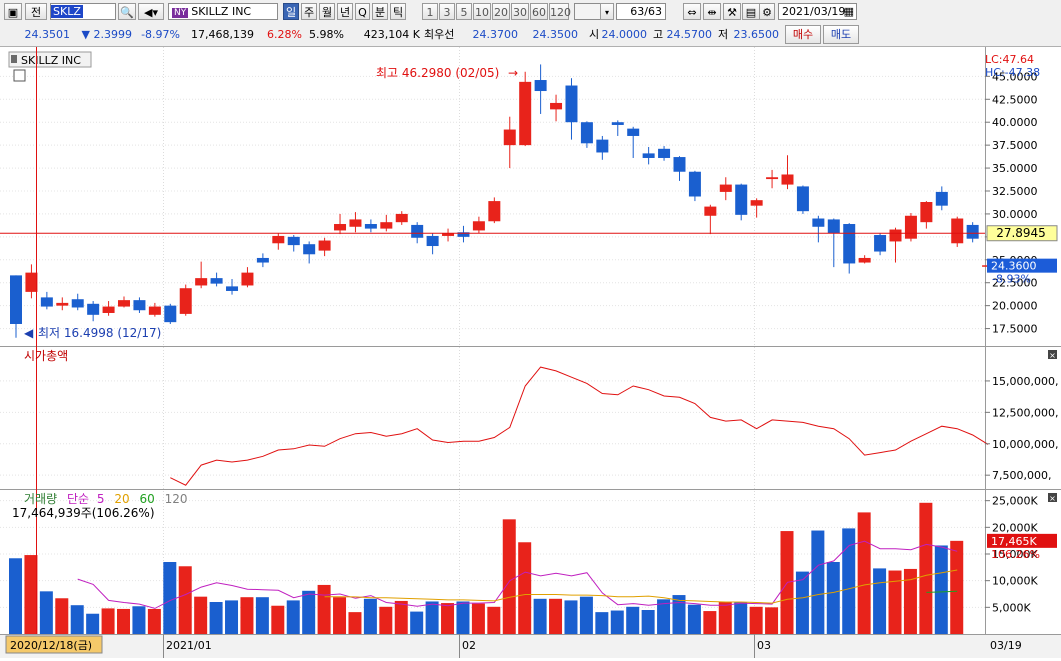 The width and height of the screenshot is (1061, 661). What do you see at coordinates (46, 356) in the screenshot?
I see `market-cap-title: 시가총액` at bounding box center [46, 356].